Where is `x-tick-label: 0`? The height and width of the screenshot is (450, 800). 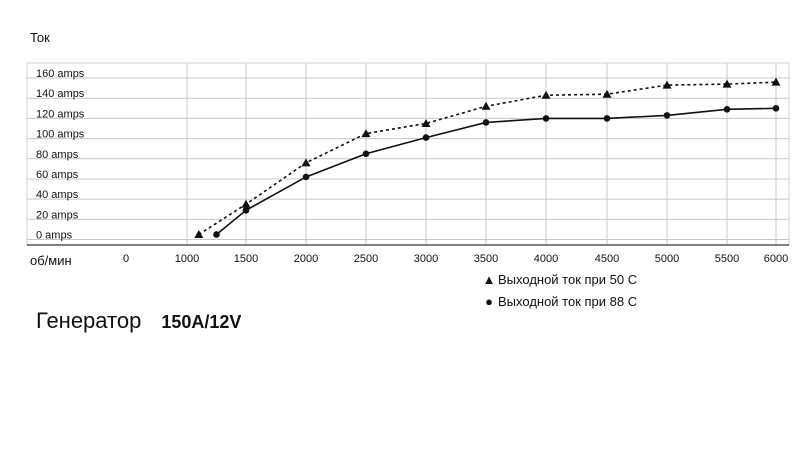
x-tick-label: 0 is located at coordinates (126, 259).